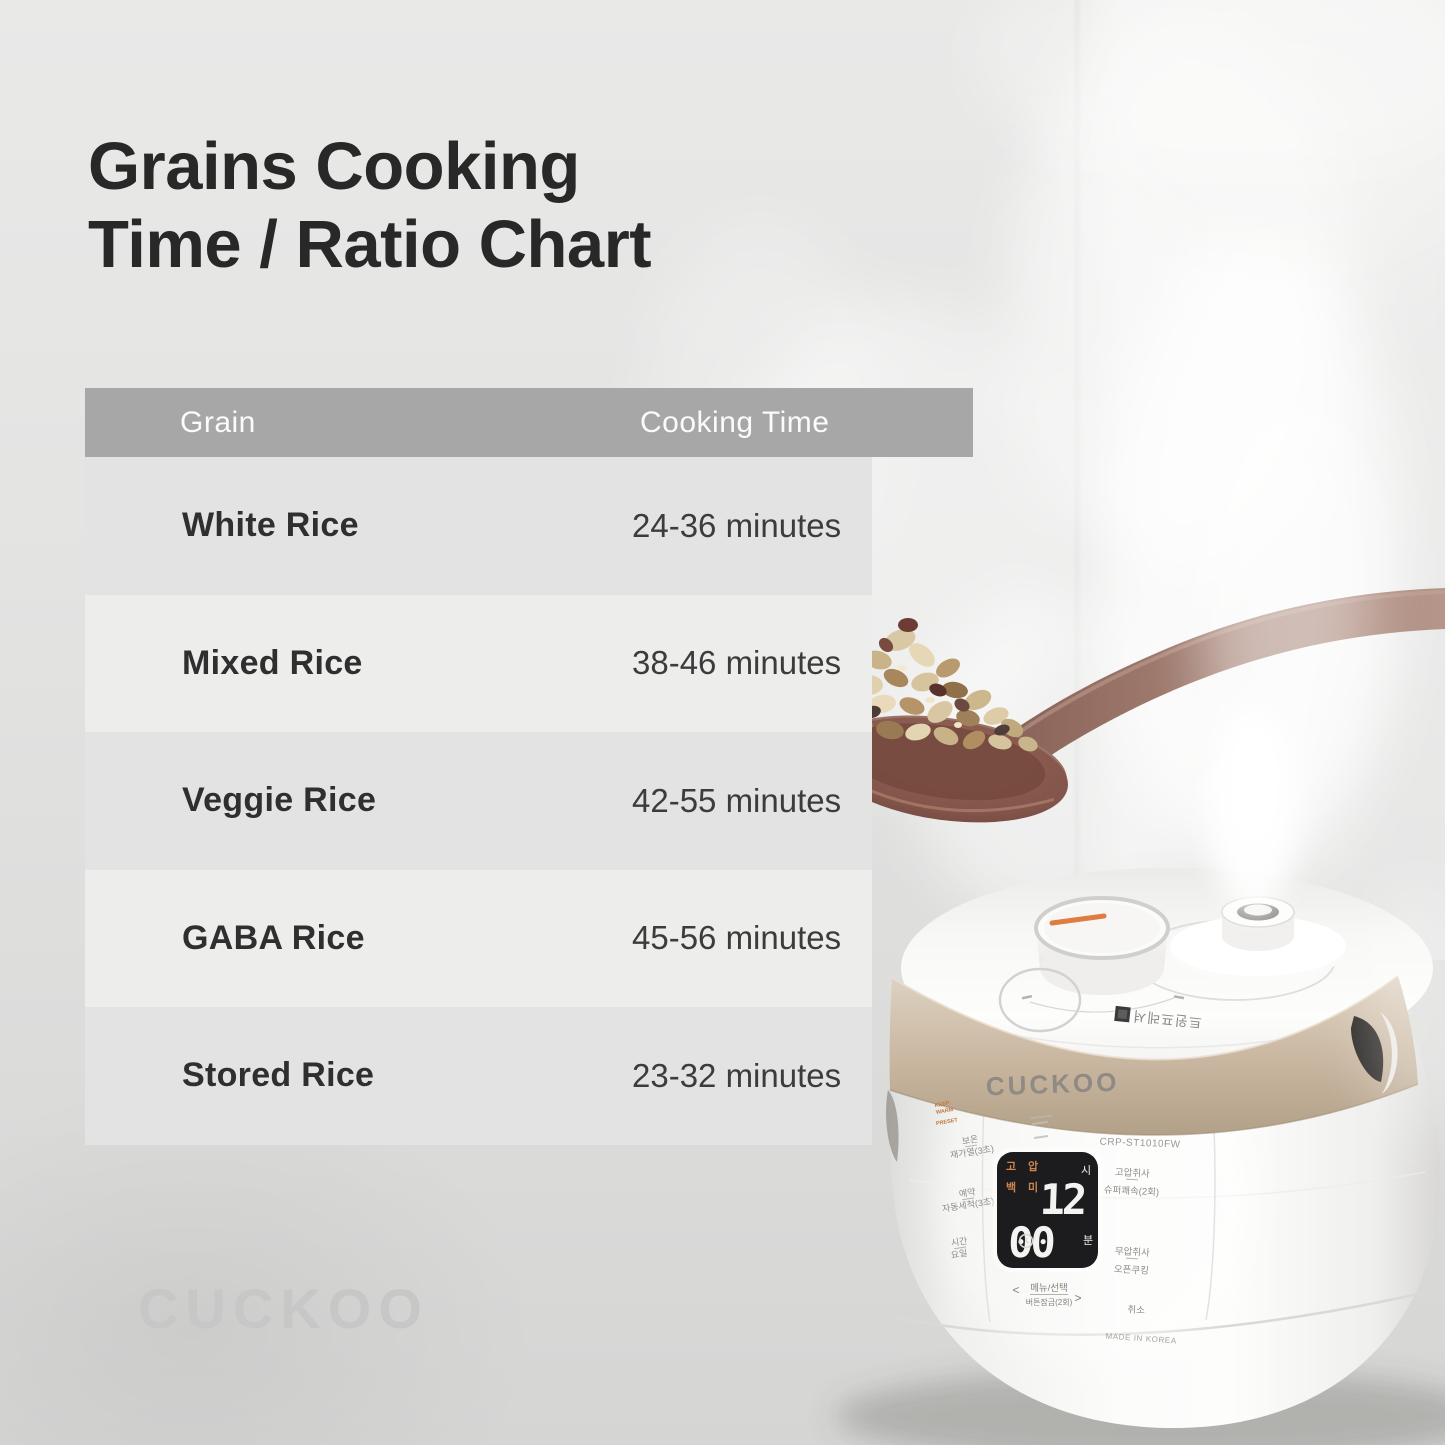 Image resolution: width=1445 pixels, height=1445 pixels. Describe the element at coordinates (278, 1075) in the screenshot. I see `grain-name: Stored Rice` at that location.